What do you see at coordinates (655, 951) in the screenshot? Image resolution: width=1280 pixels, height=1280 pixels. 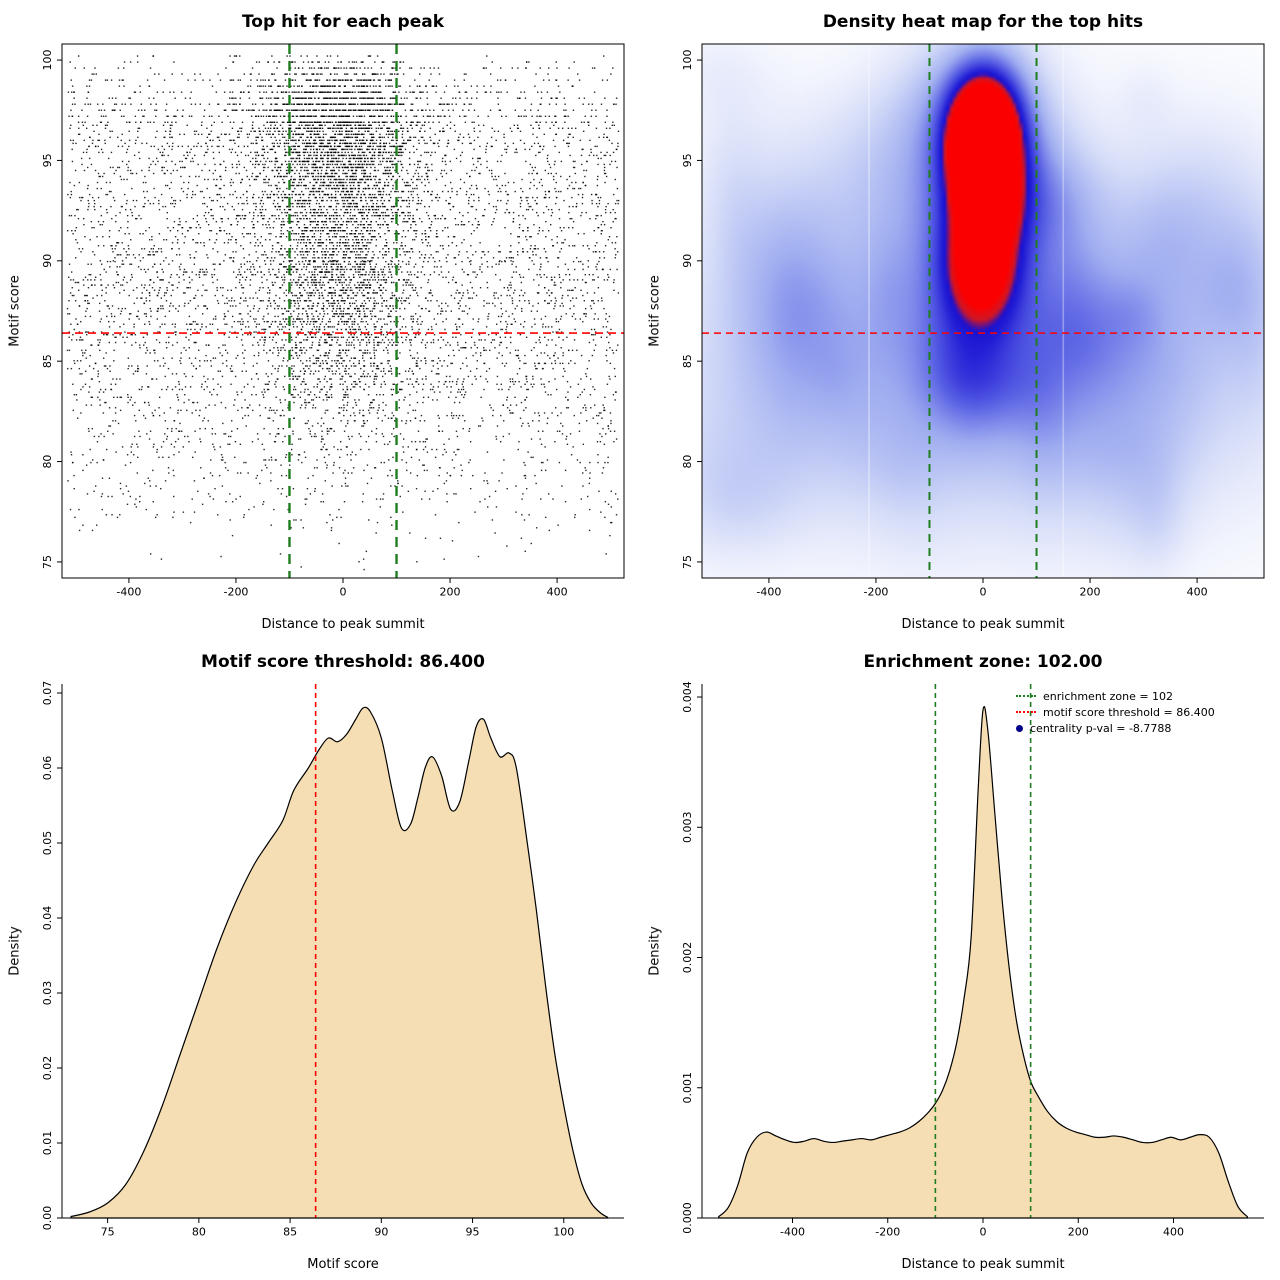 I see `enrichment-ylabel: Density` at bounding box center [655, 951].